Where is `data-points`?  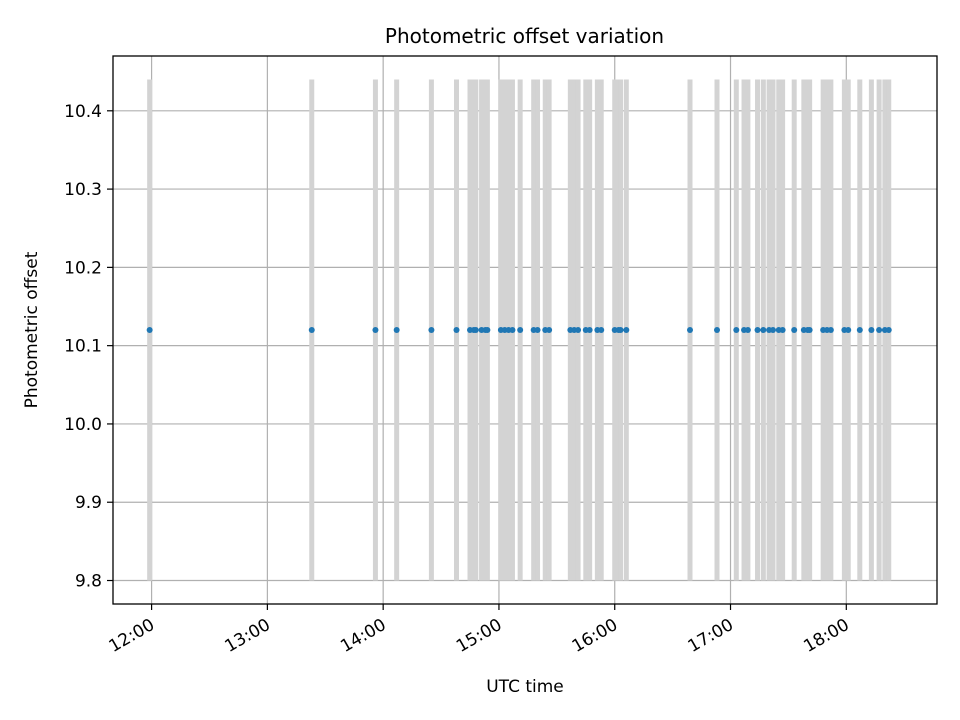 data-points is located at coordinates (519, 330).